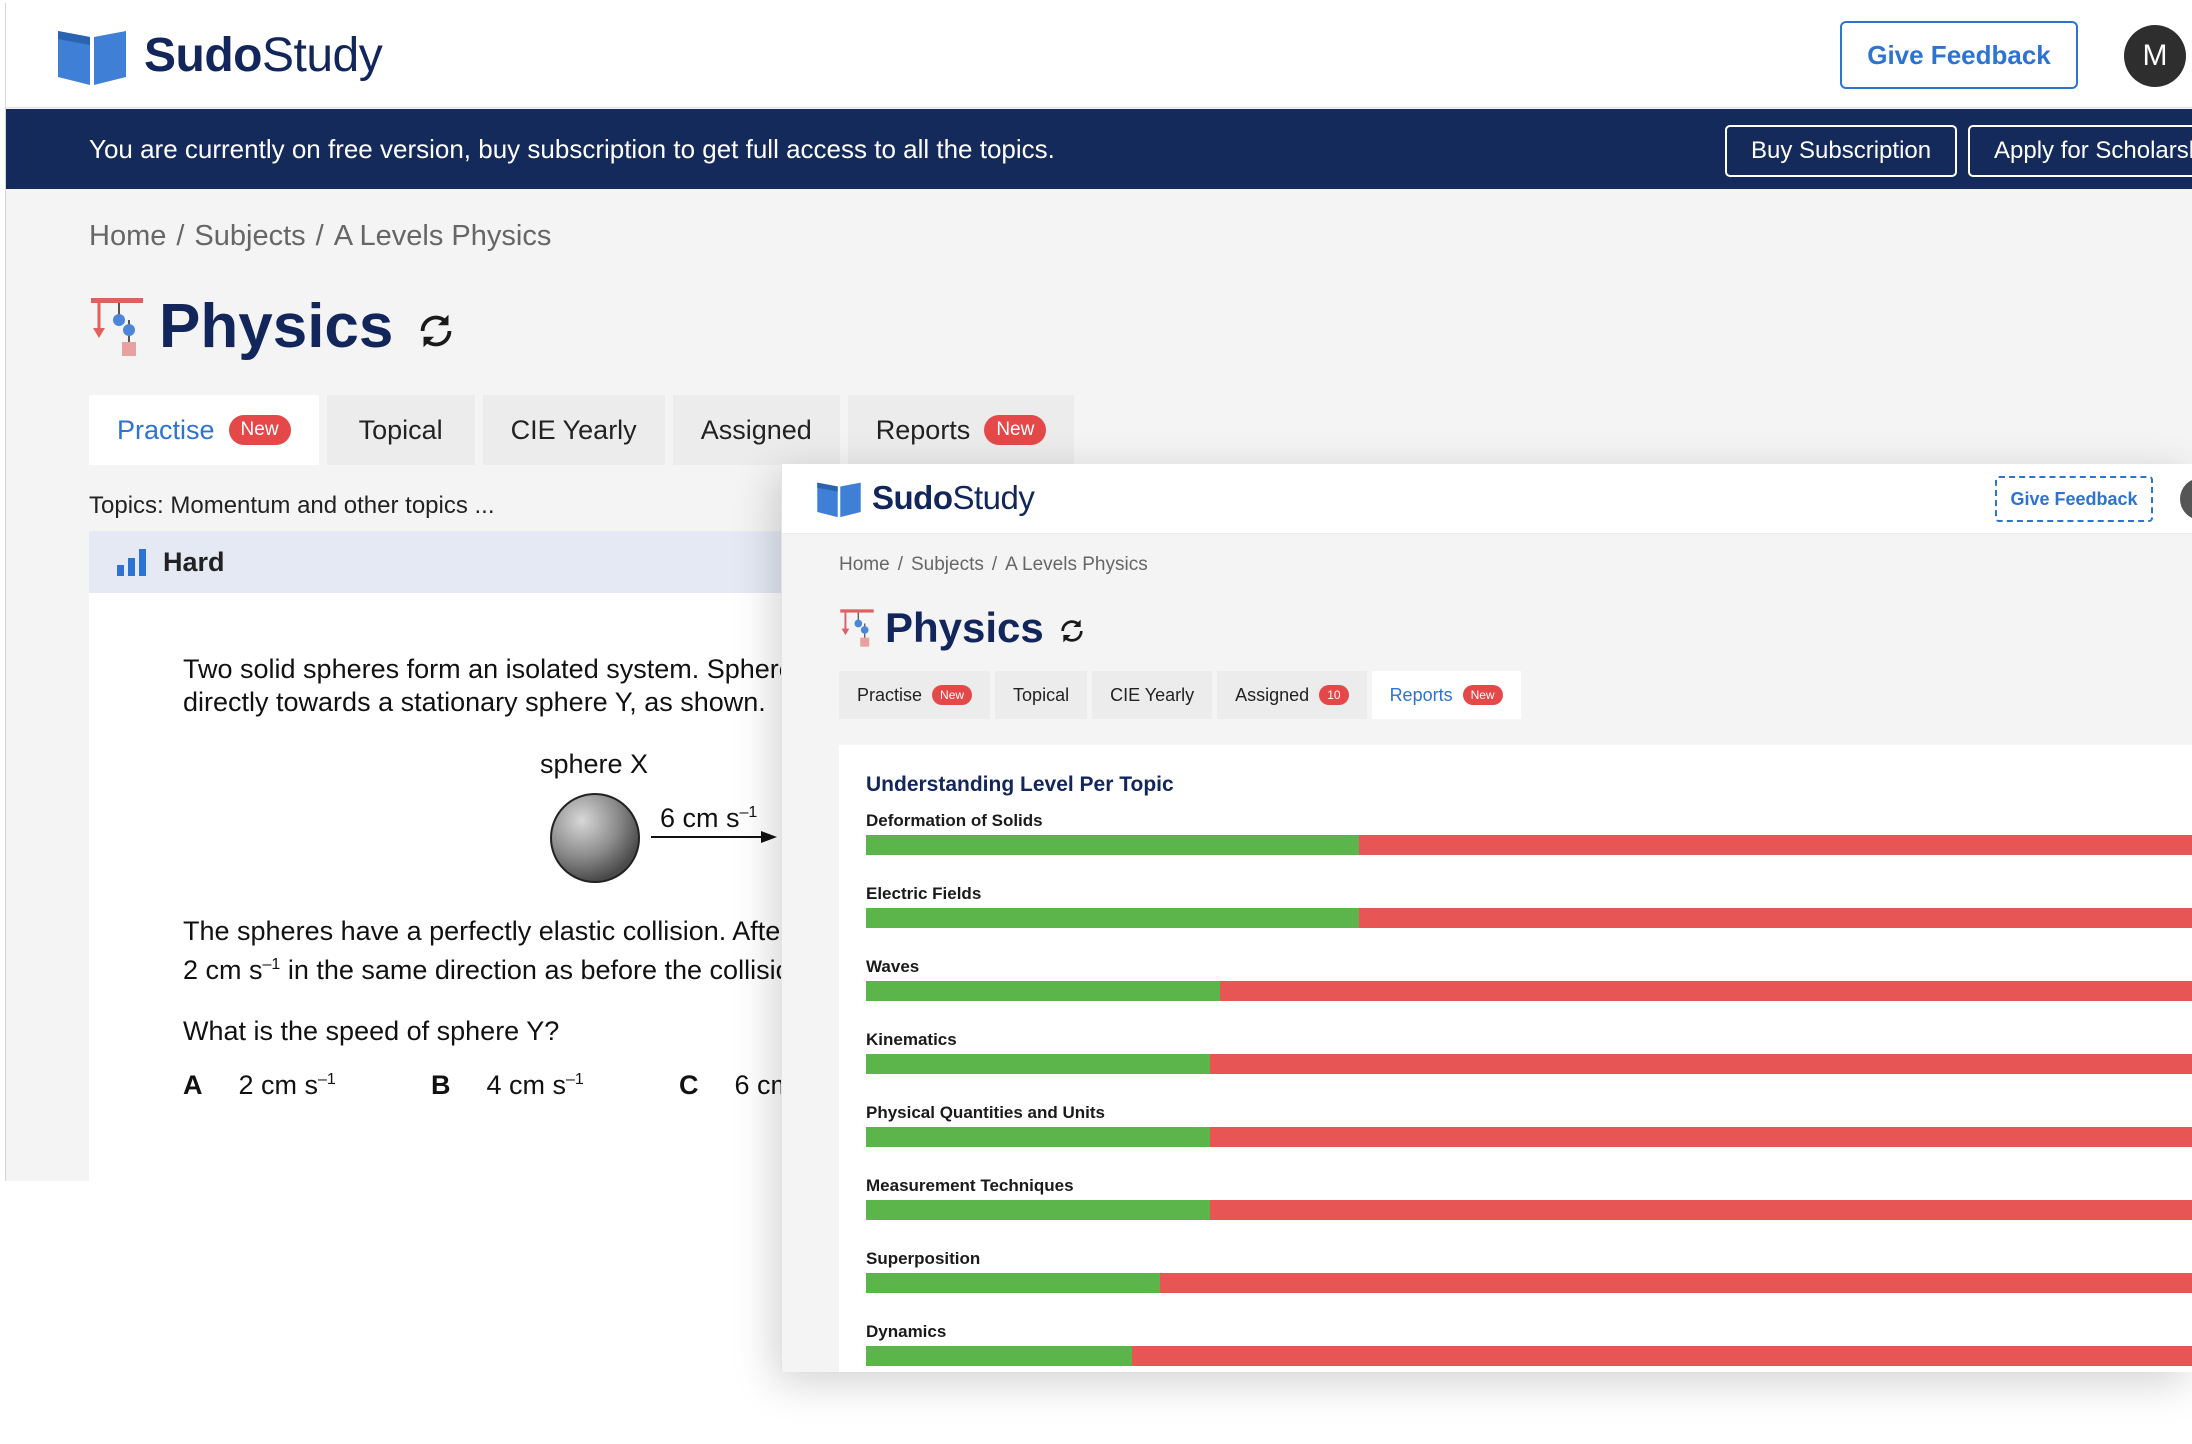 The width and height of the screenshot is (2192, 1444). Describe the element at coordinates (756, 430) in the screenshot. I see `tab-assigned: Assigned` at that location.